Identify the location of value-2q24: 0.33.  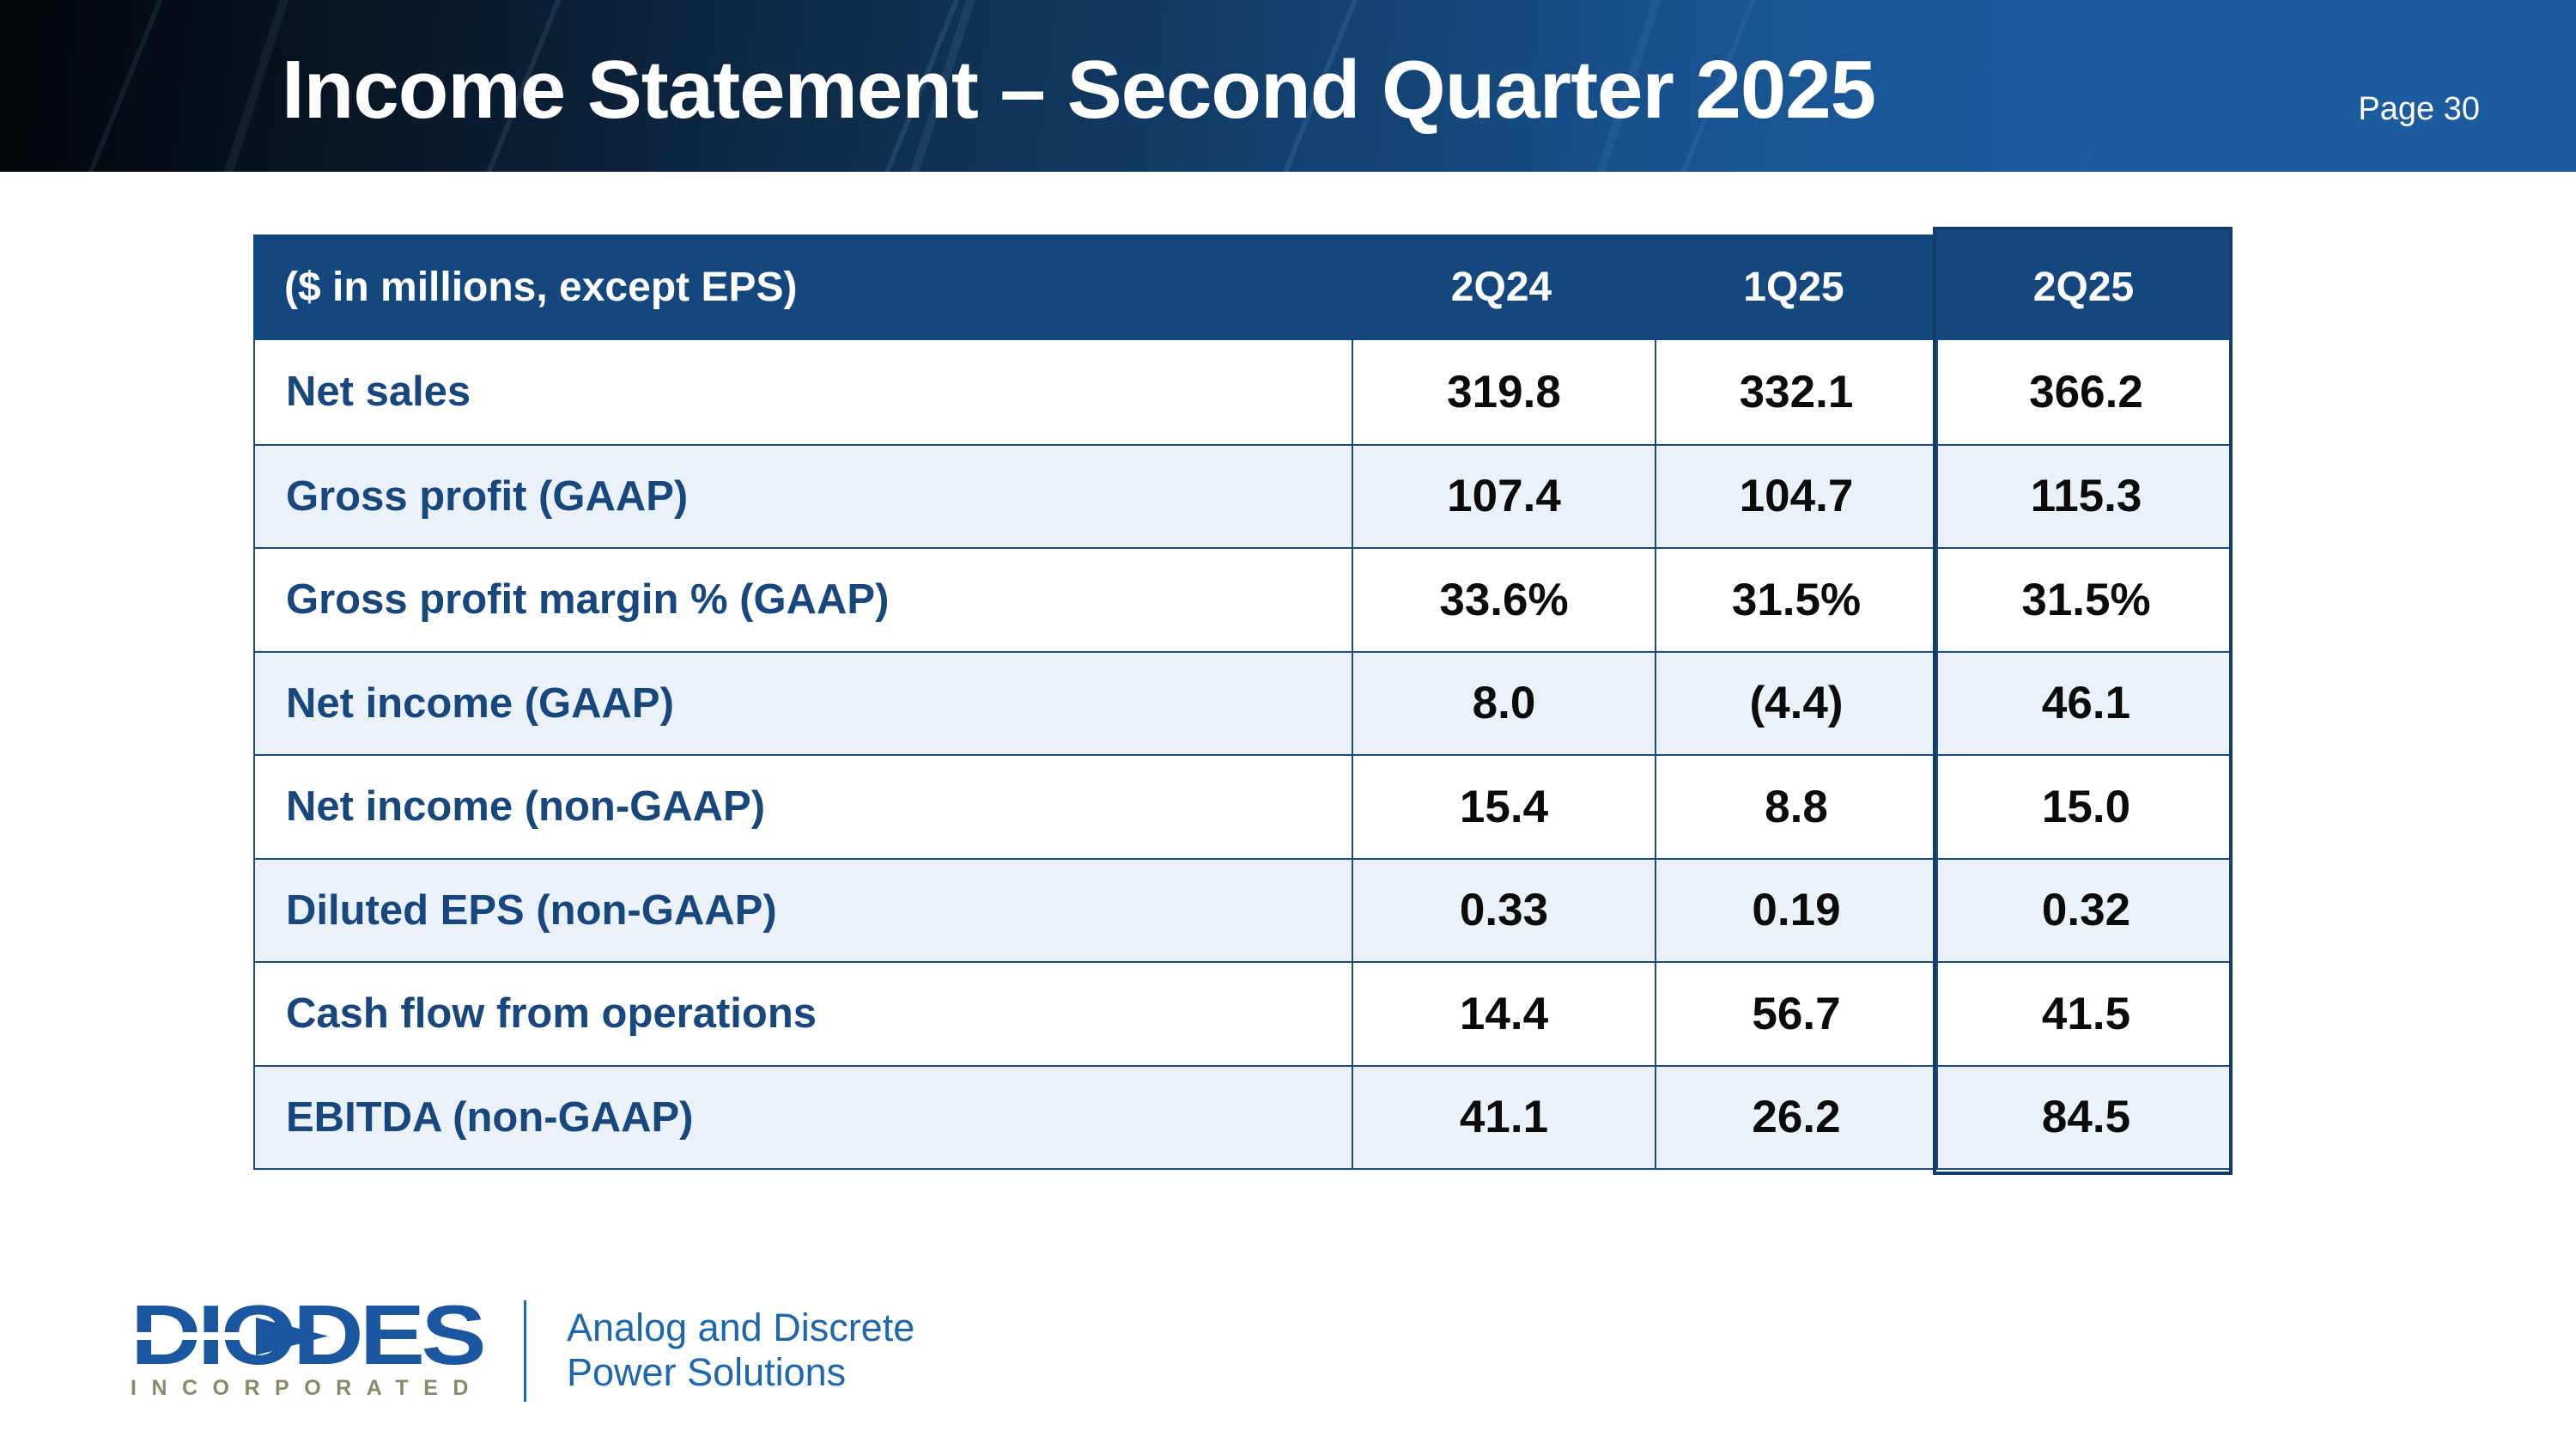
(1503, 910).